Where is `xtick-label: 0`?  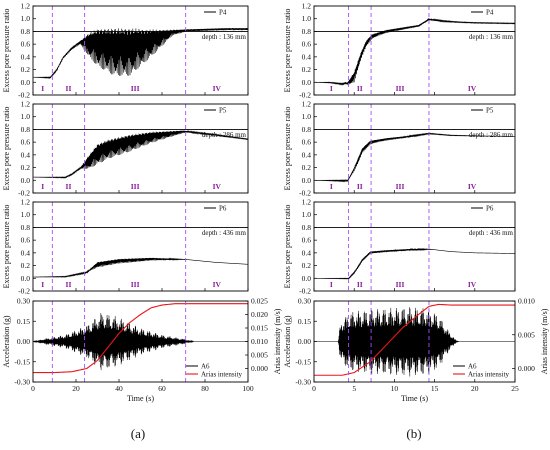 xtick-label: 0 is located at coordinates (33, 388).